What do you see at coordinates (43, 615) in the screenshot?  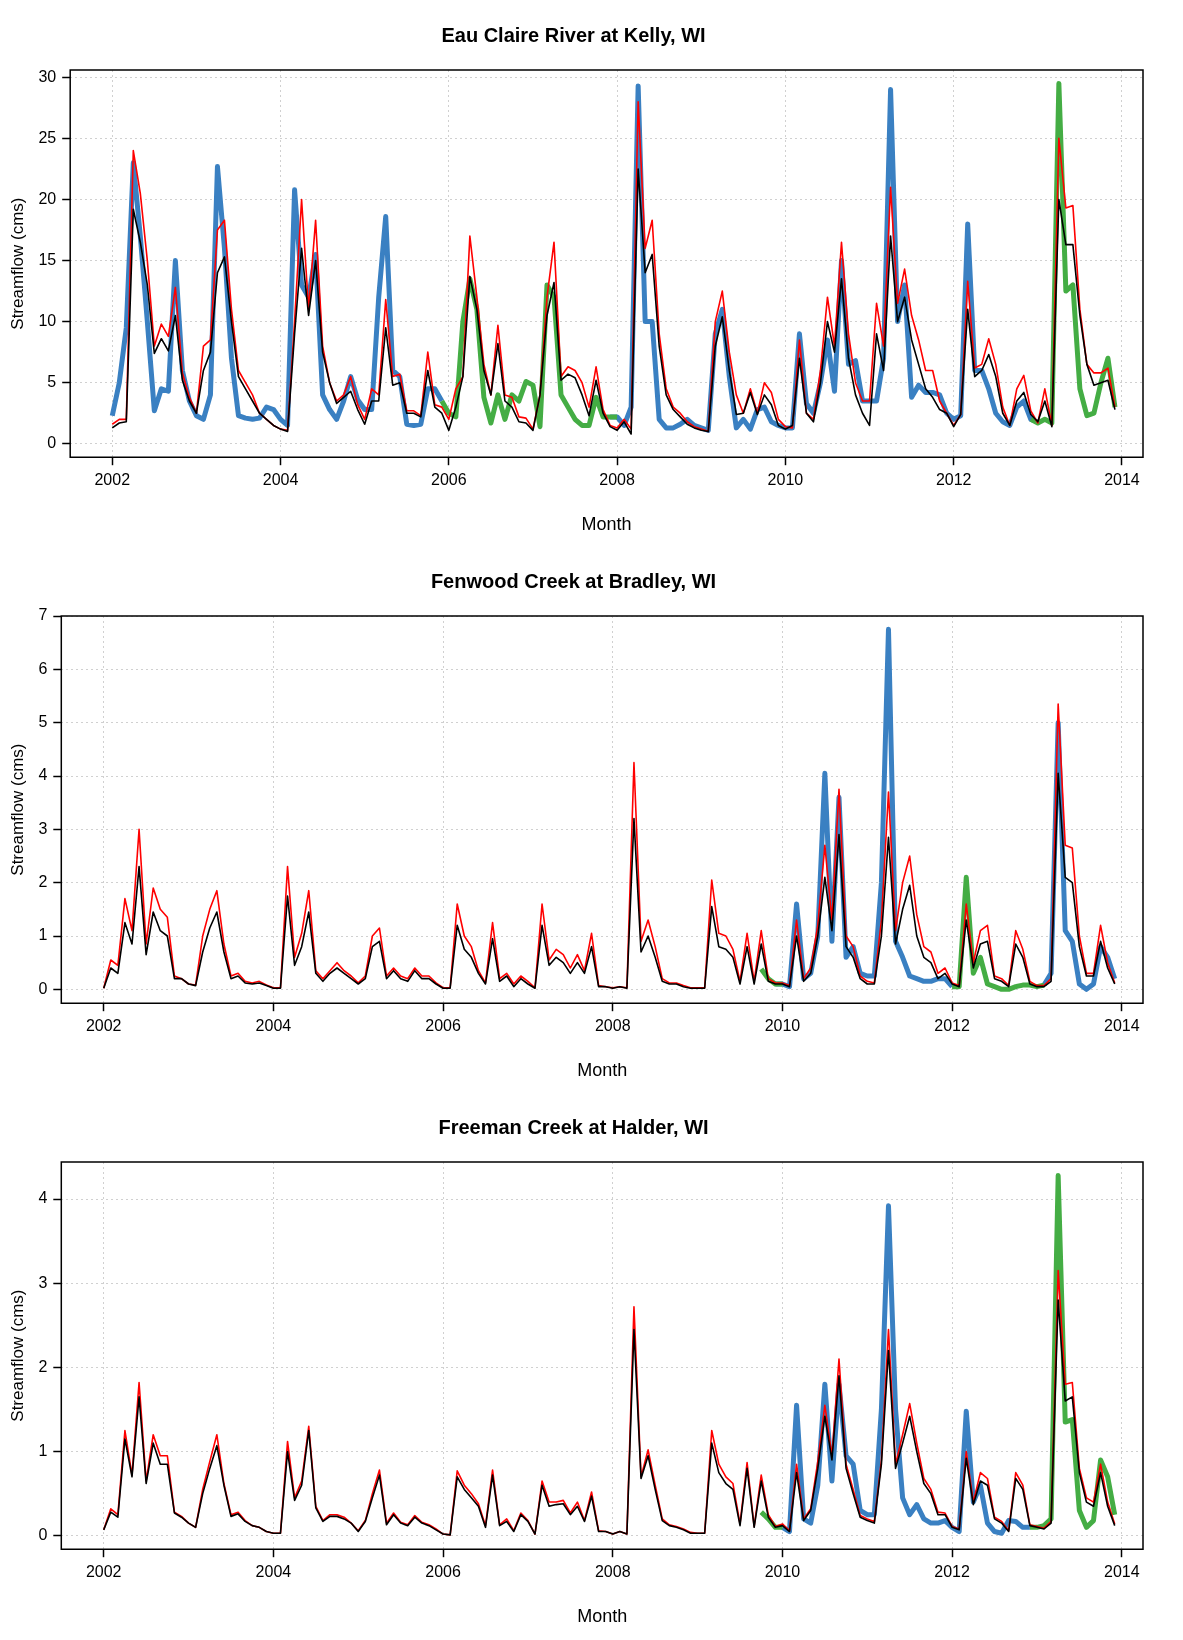 I see `y-tick-label: 7` at bounding box center [43, 615].